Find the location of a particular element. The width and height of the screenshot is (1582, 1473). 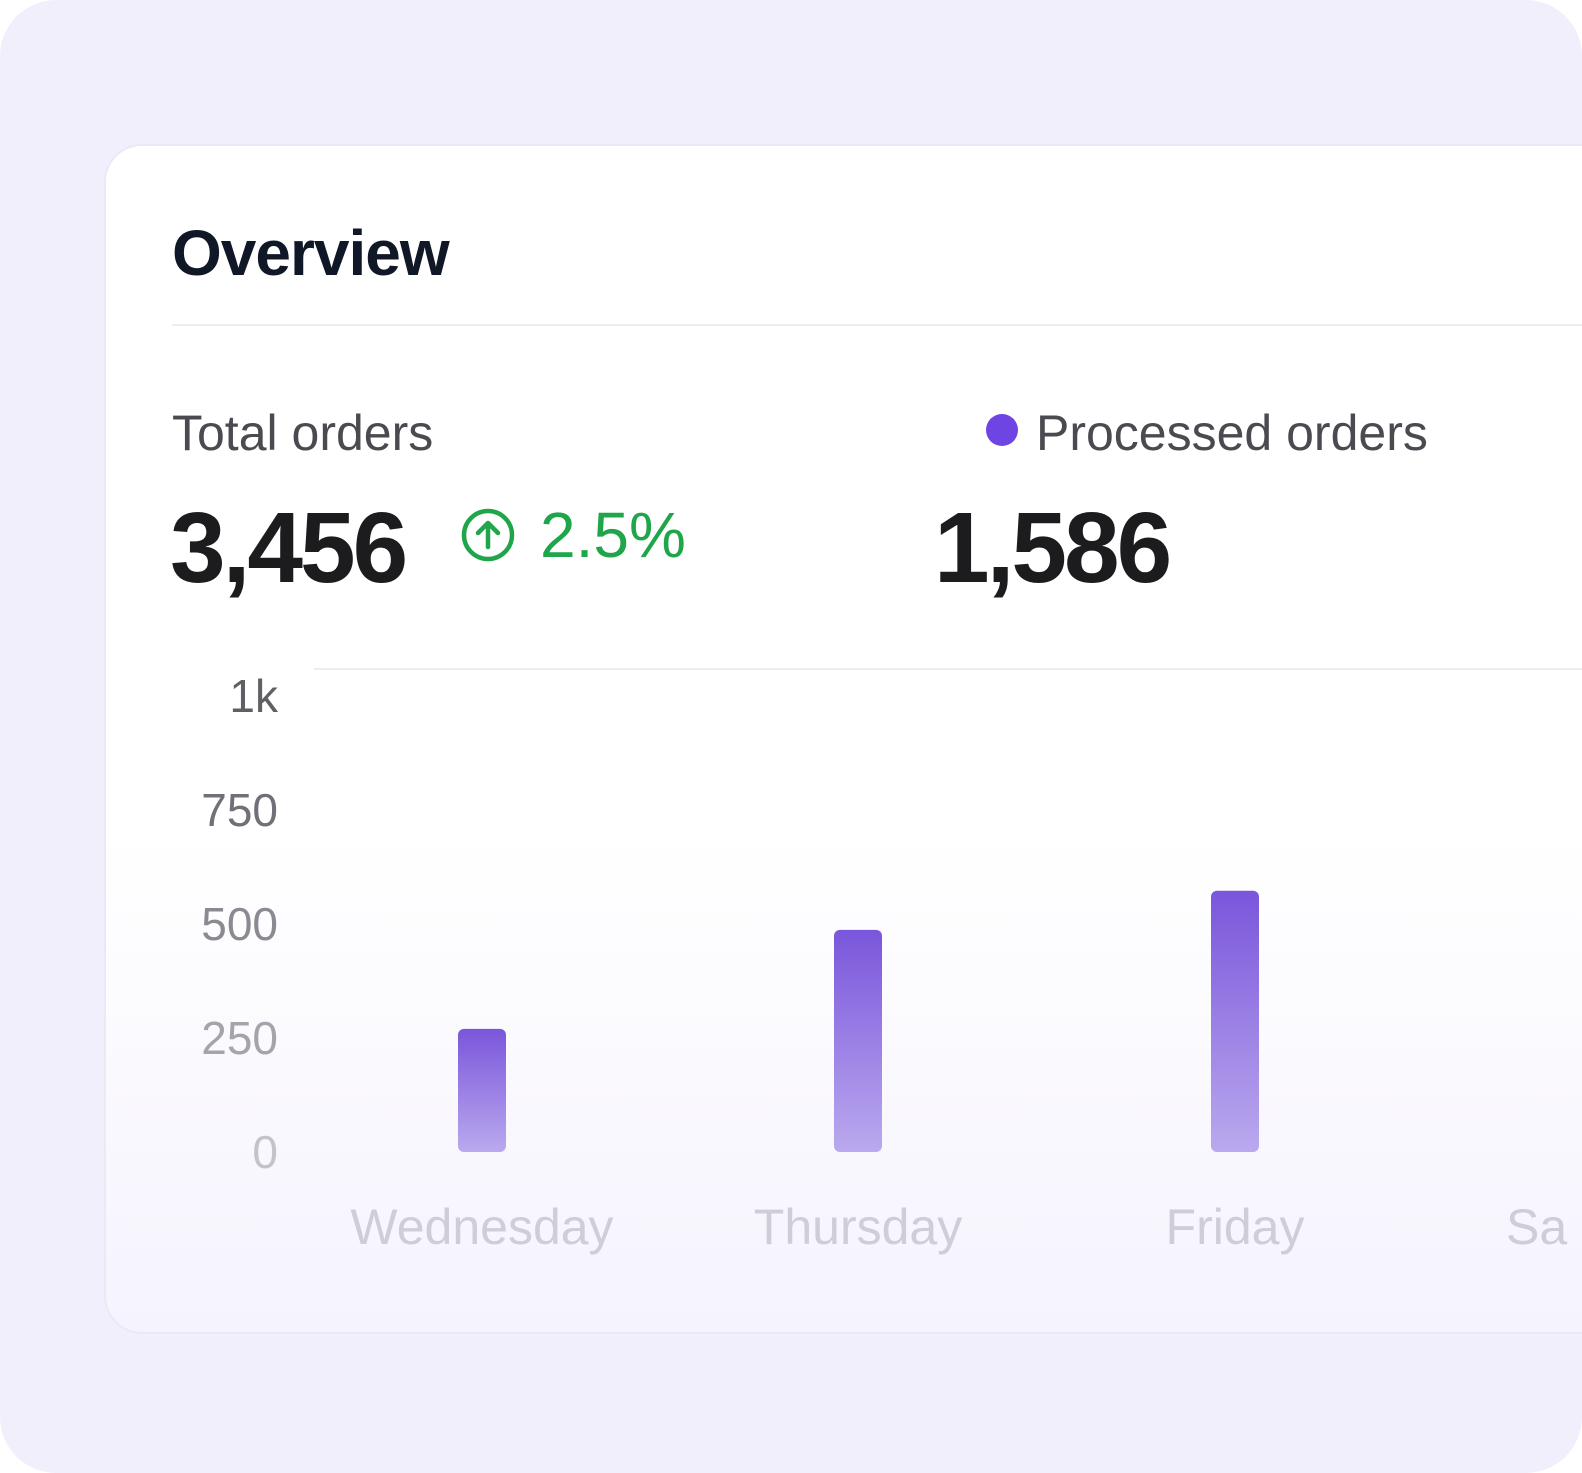

legend-dot-icon is located at coordinates (1002, 430).